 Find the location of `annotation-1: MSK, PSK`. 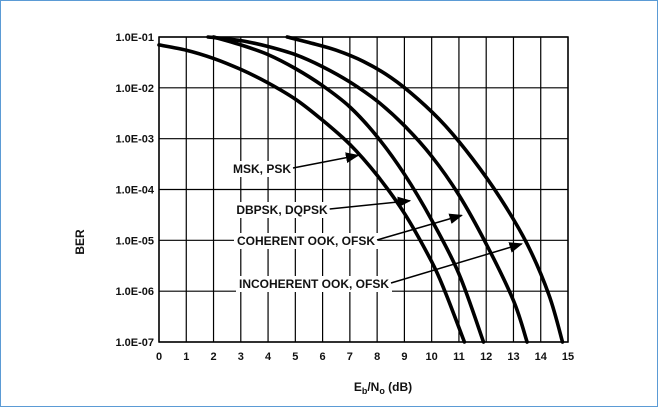

annotation-1: MSK, PSK is located at coordinates (294, 164).